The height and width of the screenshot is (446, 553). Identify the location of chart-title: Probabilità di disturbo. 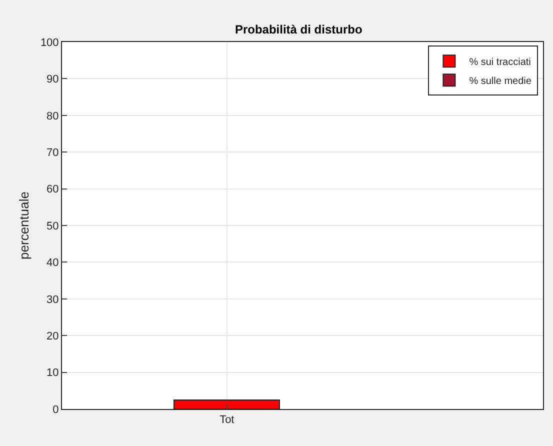
(298, 29).